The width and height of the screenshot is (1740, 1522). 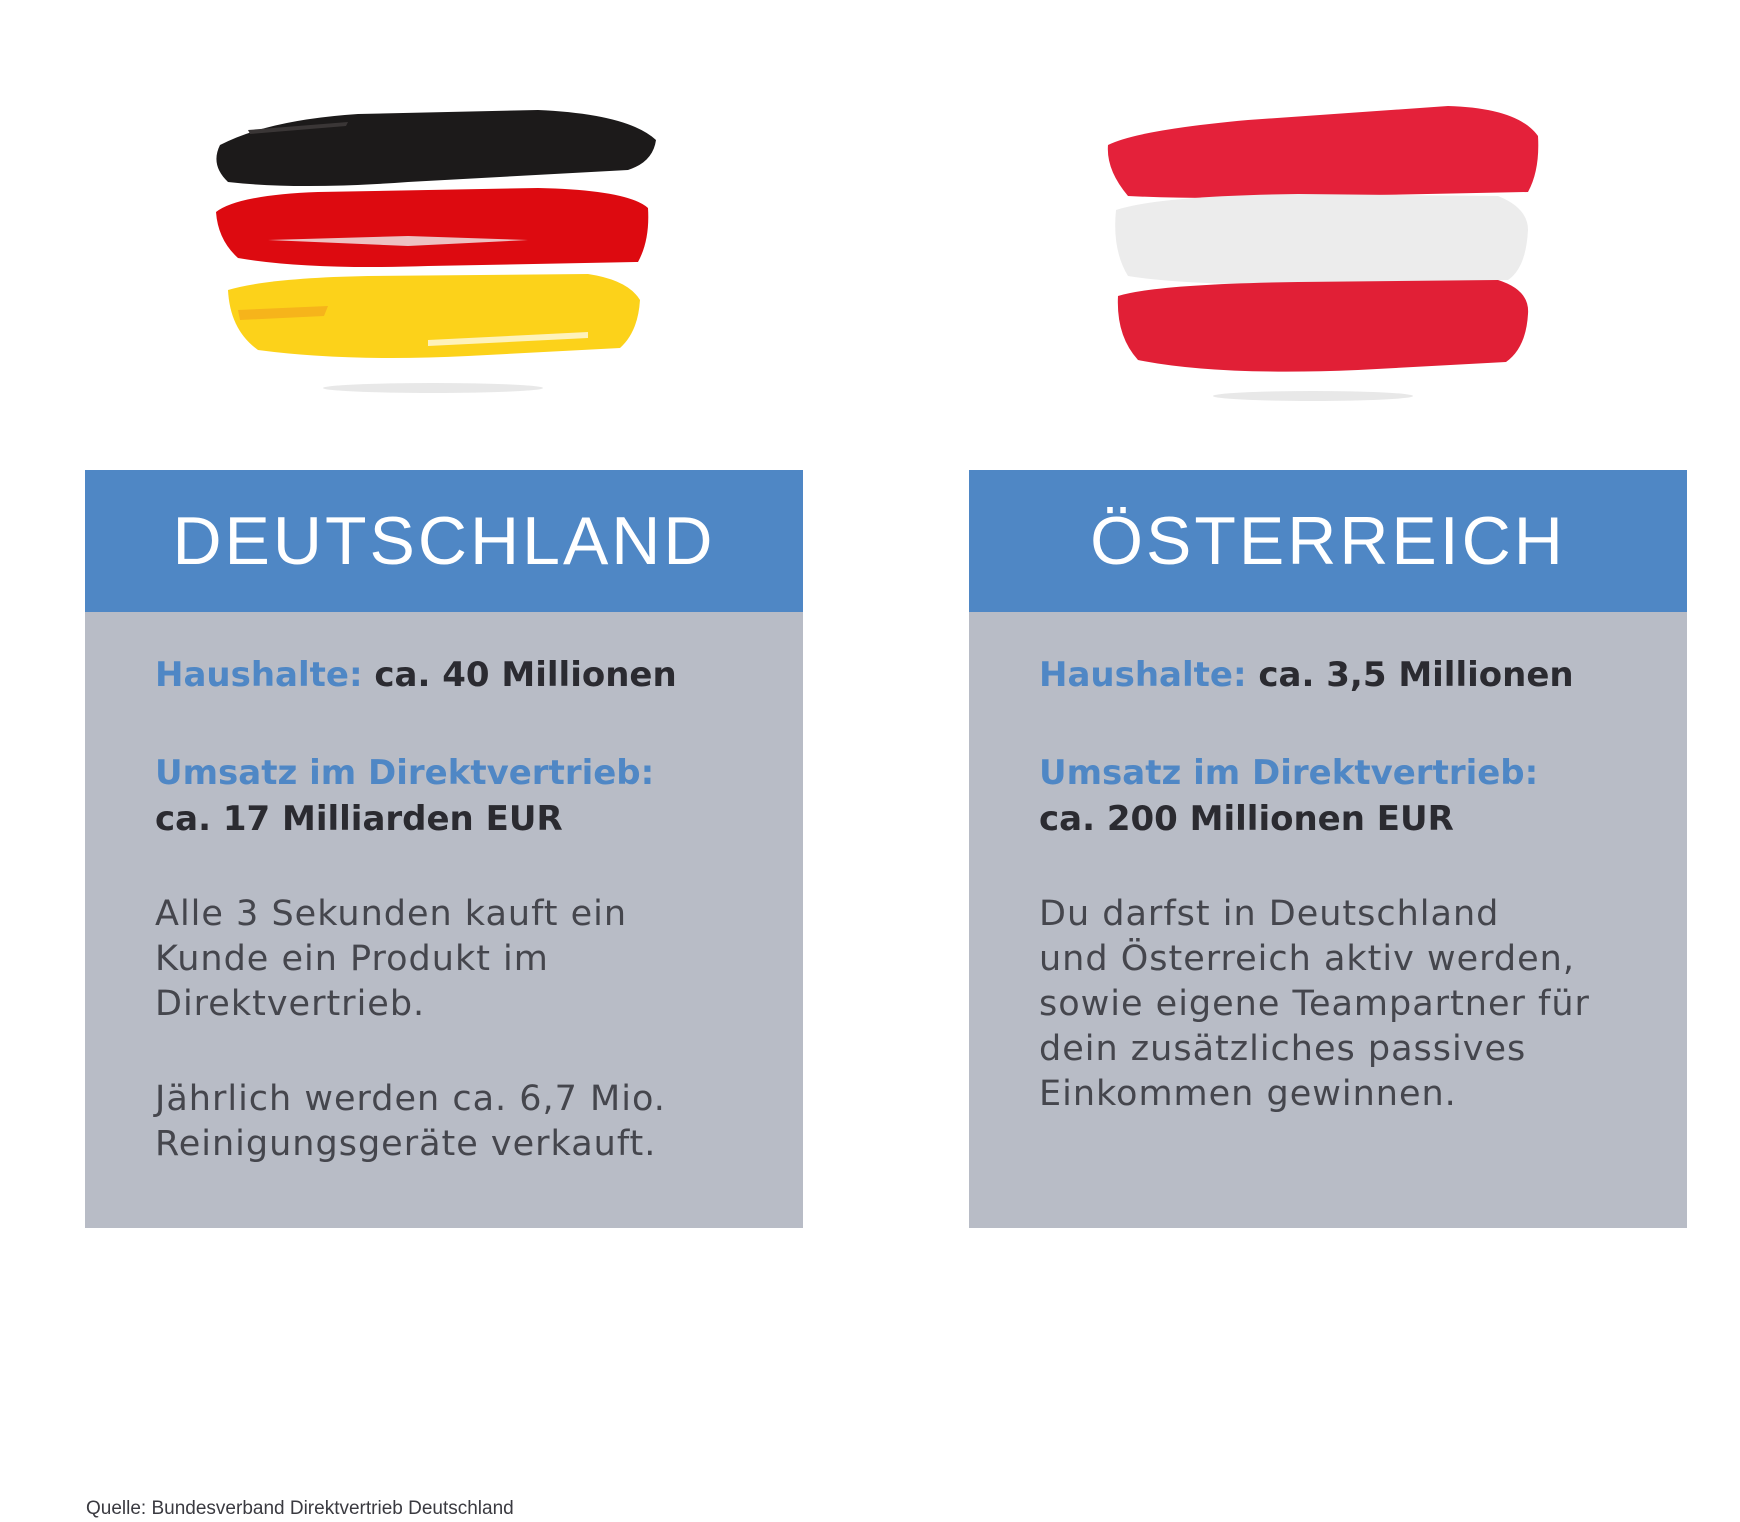 I want to click on germany-revenue-value: ca. 17 Milliarden EUR, so click(x=359, y=819).